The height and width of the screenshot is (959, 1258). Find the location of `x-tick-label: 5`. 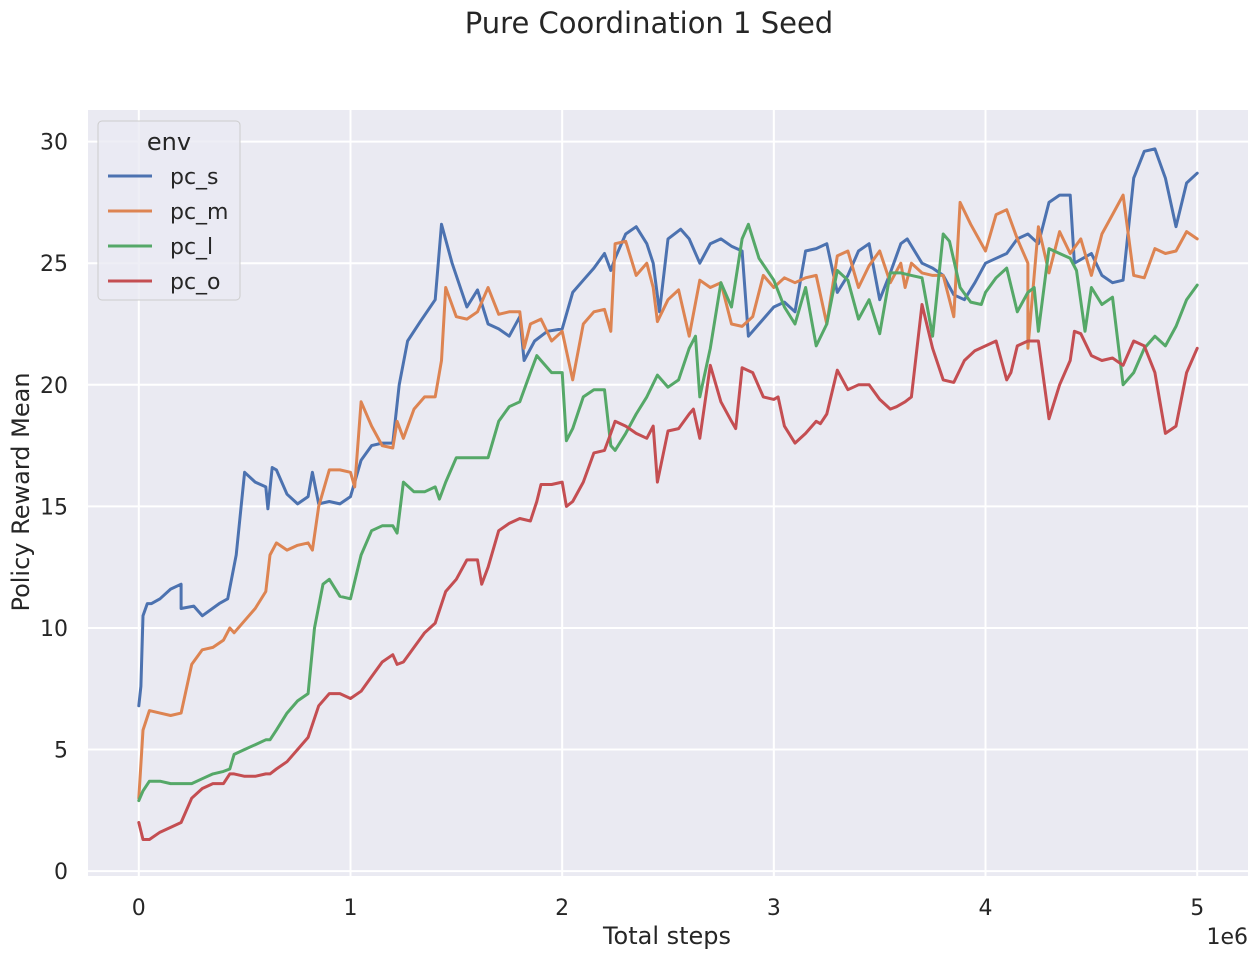

x-tick-label: 5 is located at coordinates (1197, 908).